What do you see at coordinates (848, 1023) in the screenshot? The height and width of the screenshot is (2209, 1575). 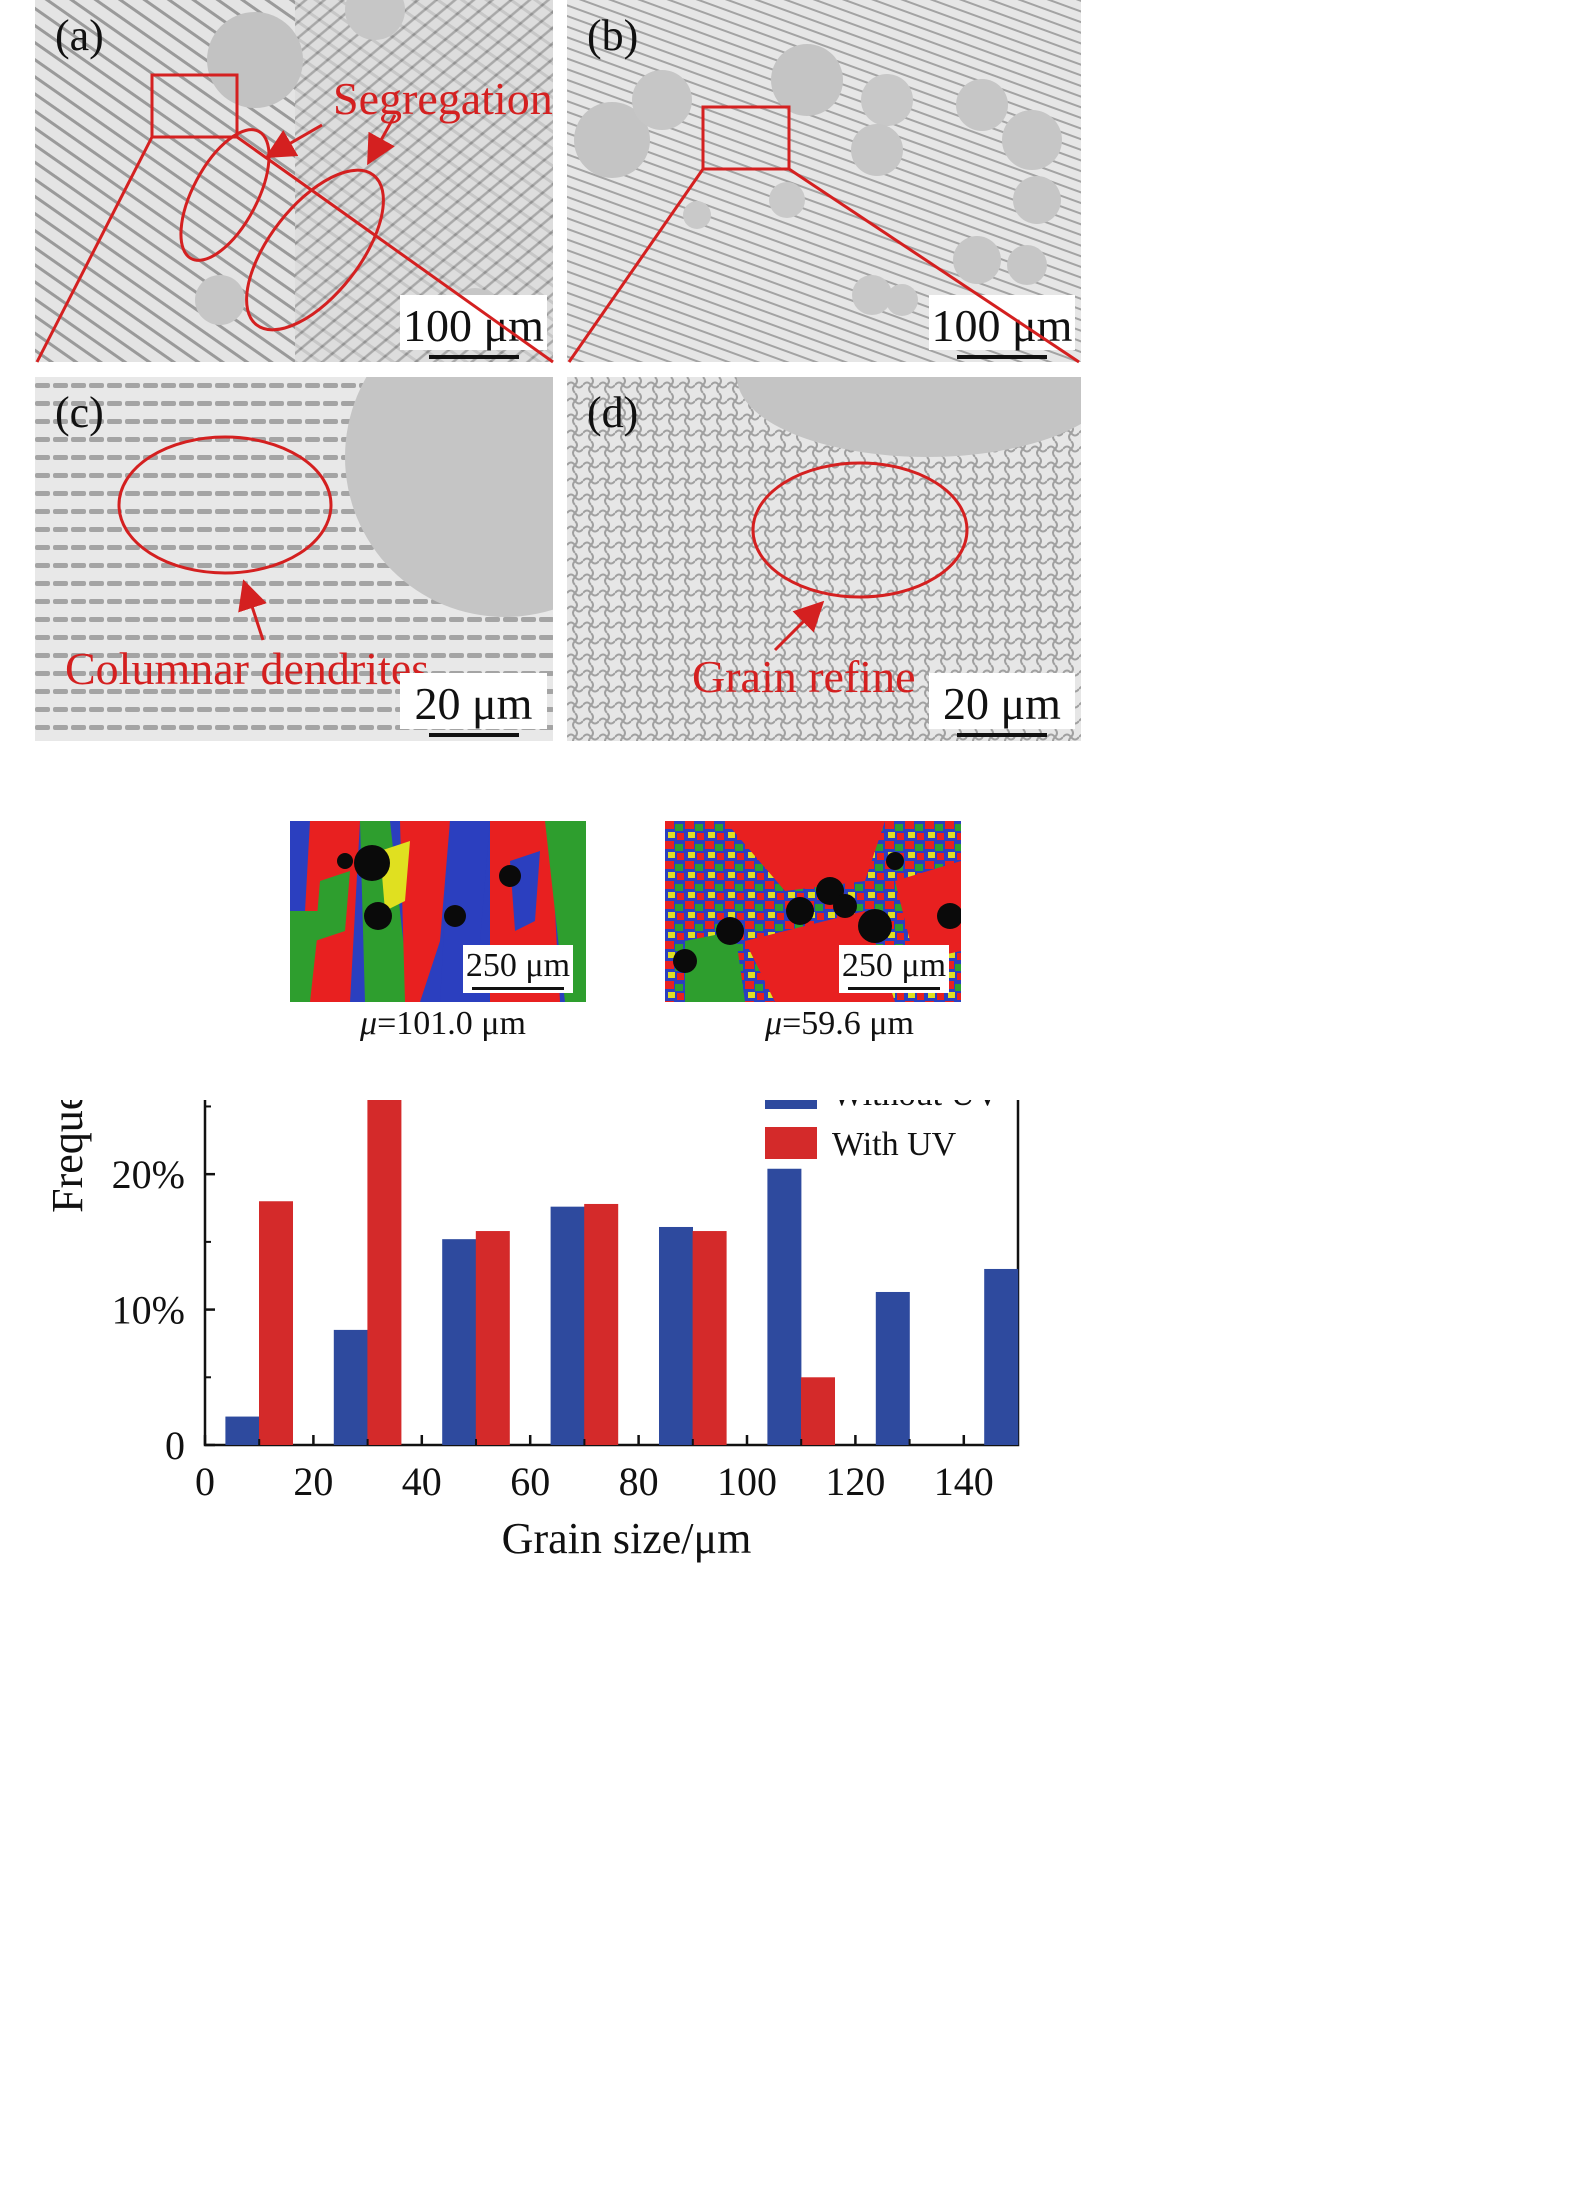 I see `ebsd-with-uv-mean: =59.6 μm` at bounding box center [848, 1023].